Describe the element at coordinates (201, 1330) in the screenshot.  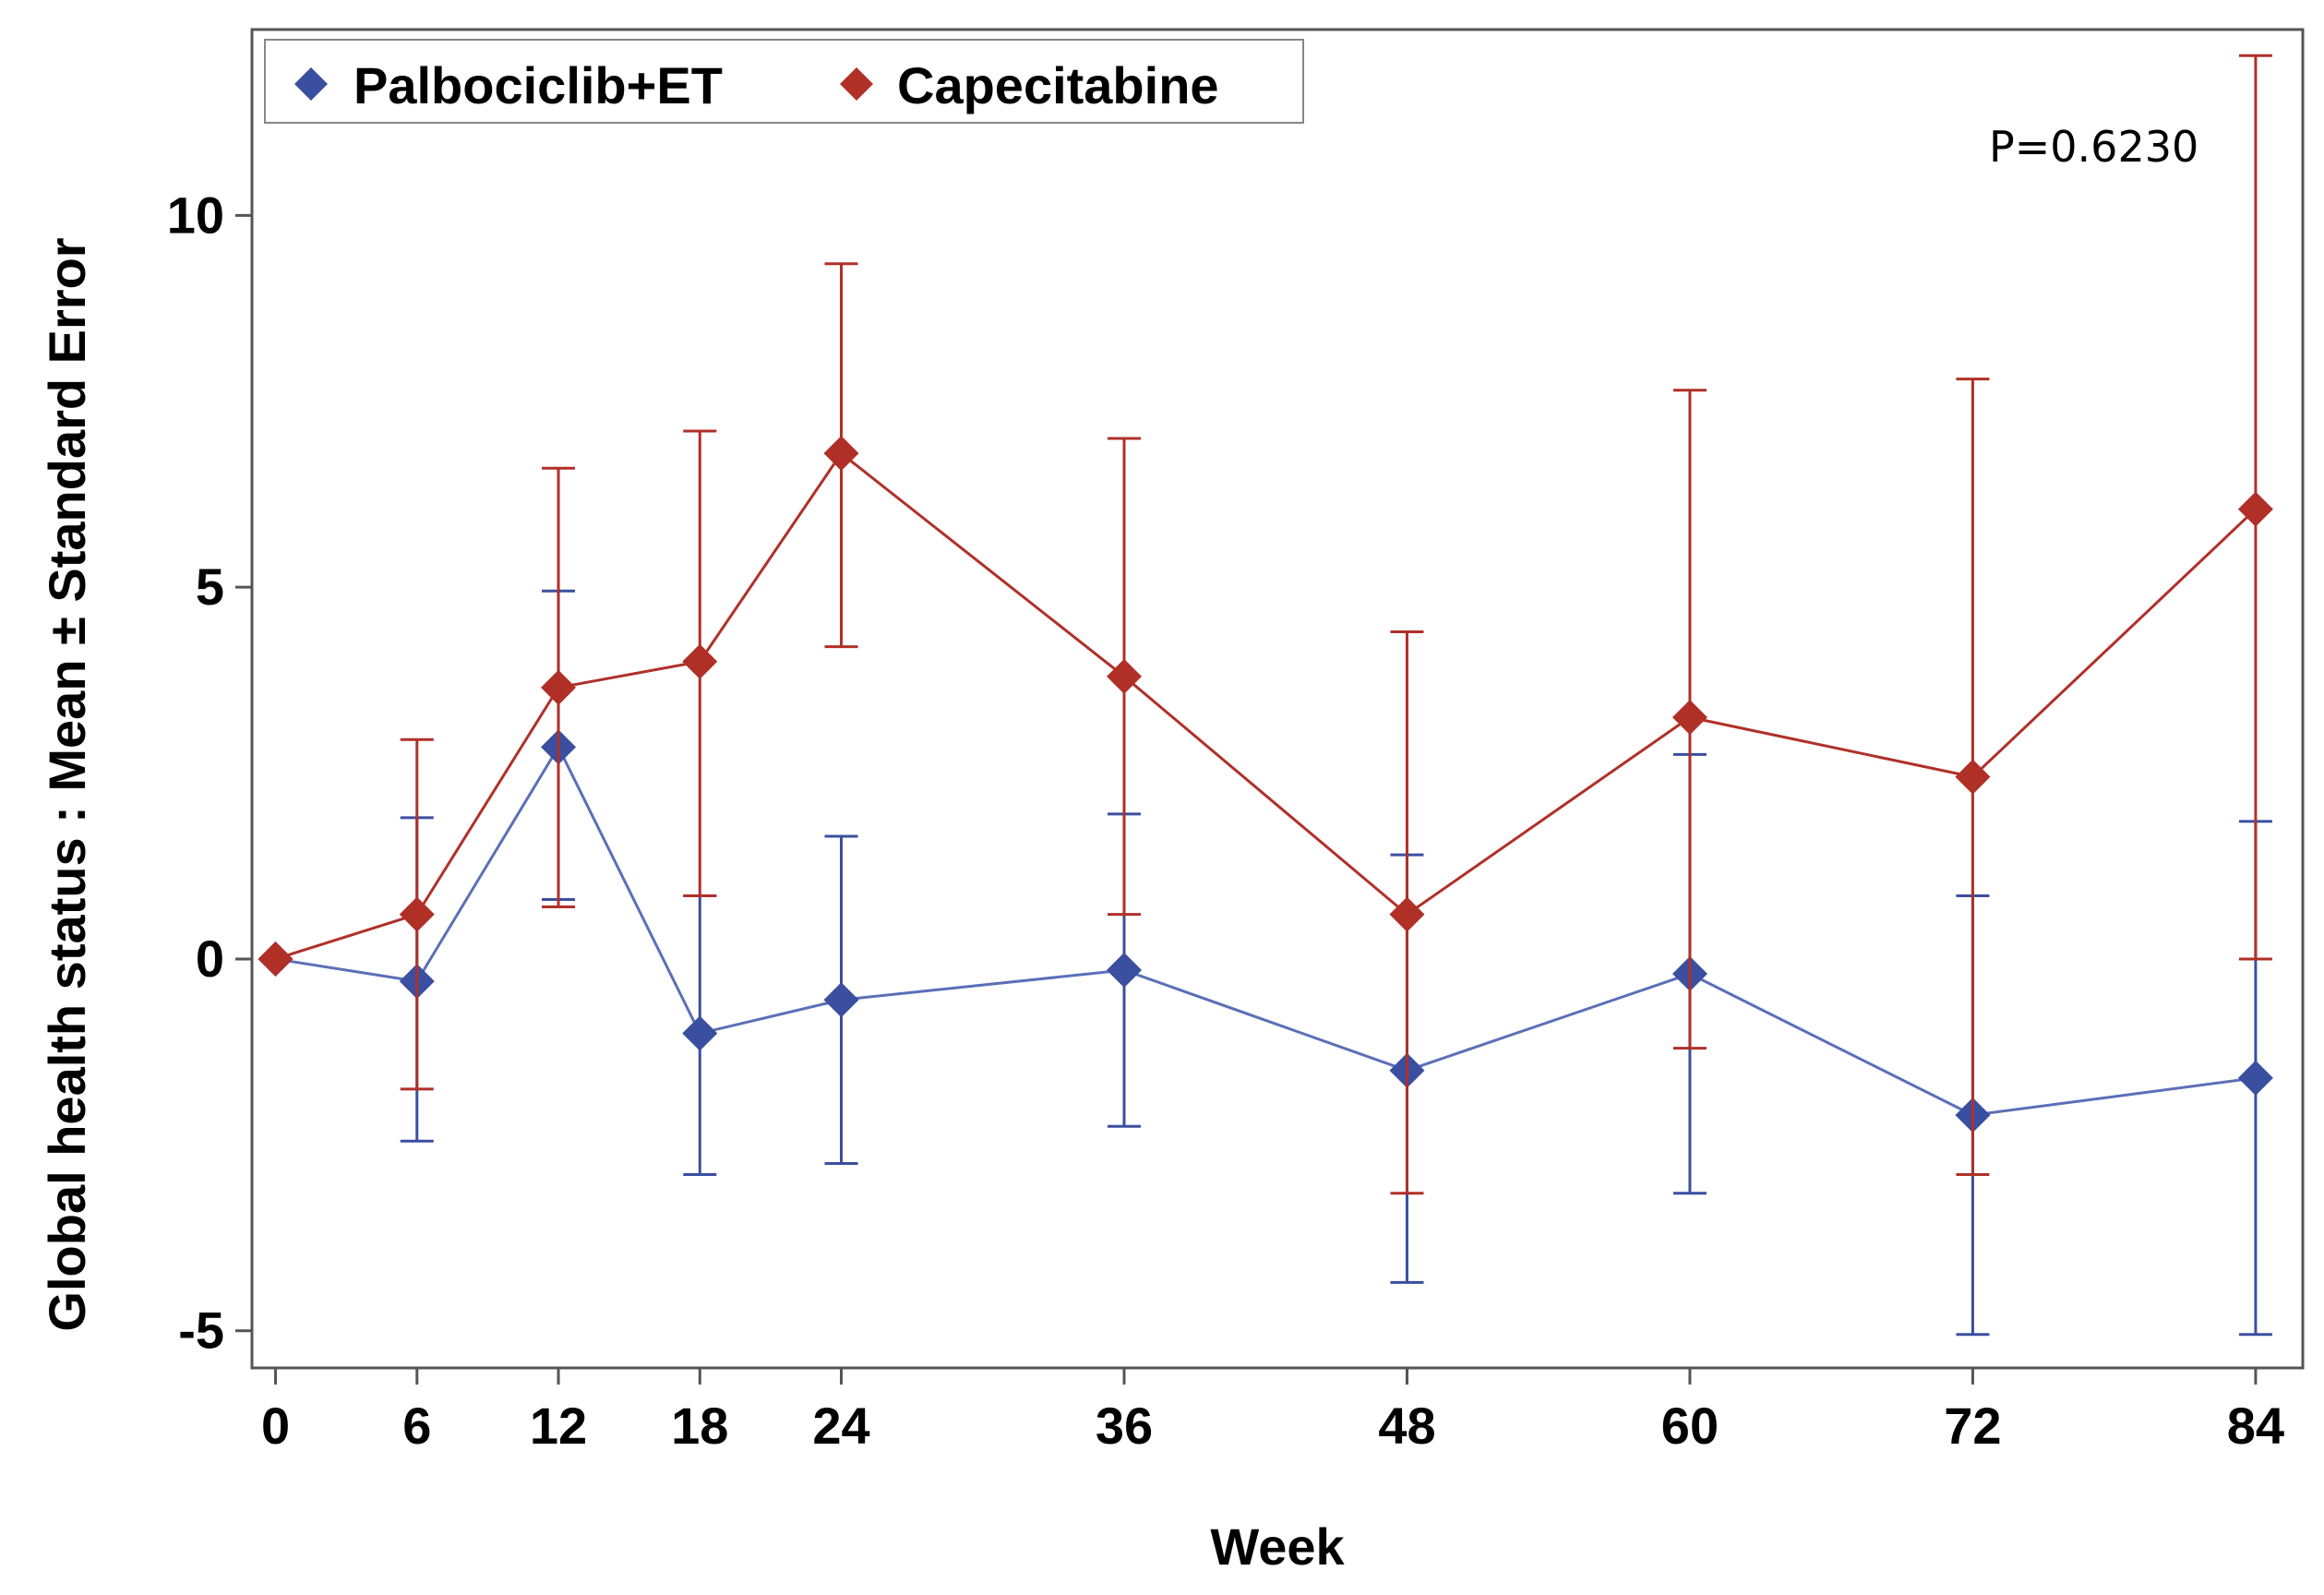
I see `y-tick-label--5: -5` at that location.